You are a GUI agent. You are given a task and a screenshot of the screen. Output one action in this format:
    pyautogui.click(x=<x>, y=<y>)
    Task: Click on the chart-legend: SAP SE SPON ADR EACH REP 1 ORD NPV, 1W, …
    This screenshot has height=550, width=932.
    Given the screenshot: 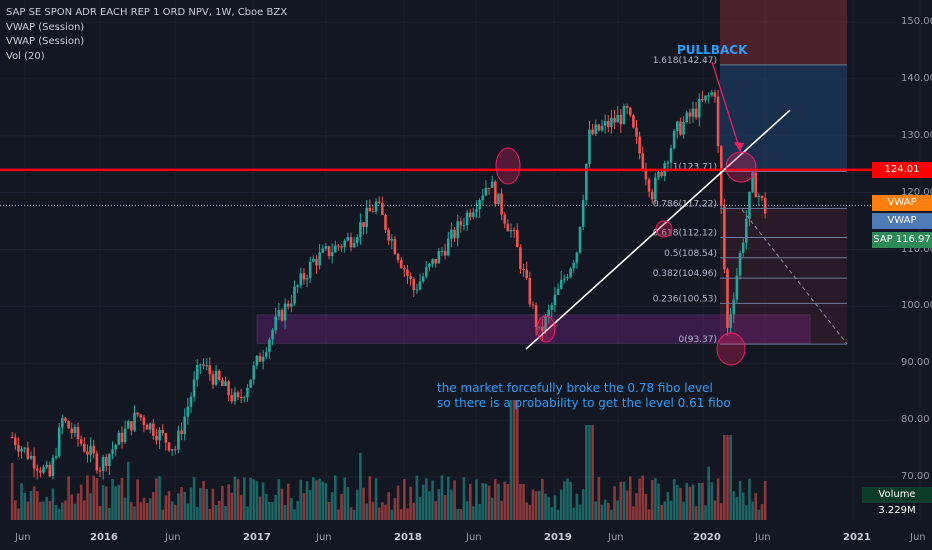 What is the action you would take?
    pyautogui.click(x=146, y=35)
    